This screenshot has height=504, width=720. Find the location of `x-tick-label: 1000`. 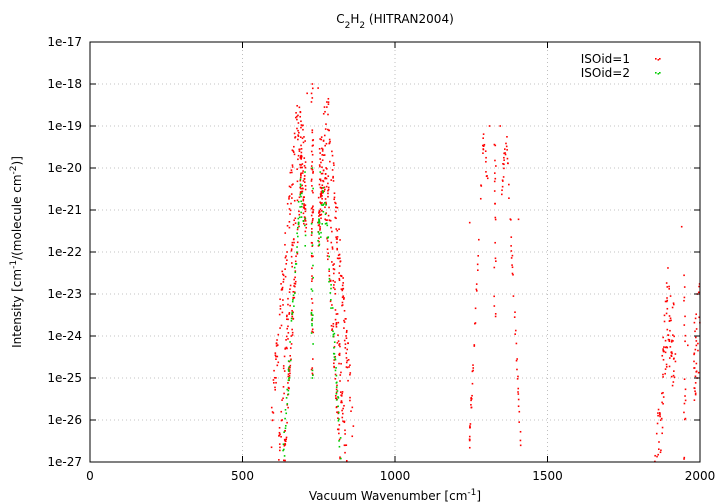

x-tick-label: 1000 is located at coordinates (395, 476).